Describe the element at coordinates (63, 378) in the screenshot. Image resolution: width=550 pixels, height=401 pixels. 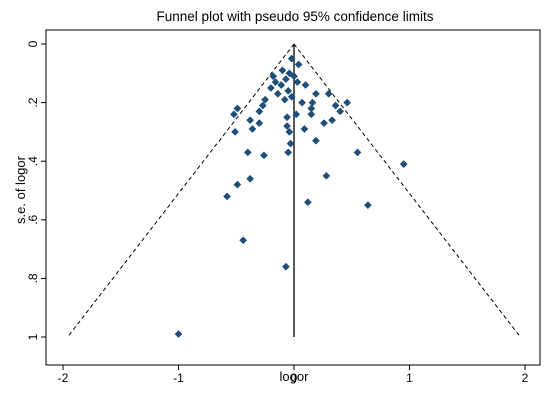
I see `x-tick-label: -2` at that location.